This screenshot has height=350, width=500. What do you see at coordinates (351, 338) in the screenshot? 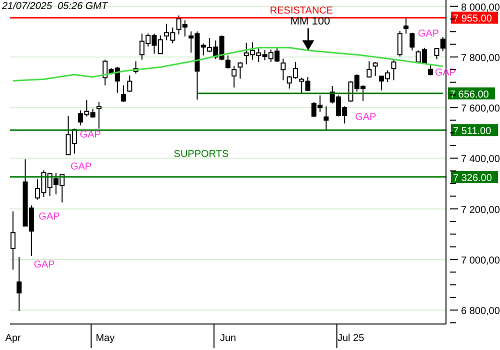
I see `x-tick-label: Jul 25` at bounding box center [351, 338].